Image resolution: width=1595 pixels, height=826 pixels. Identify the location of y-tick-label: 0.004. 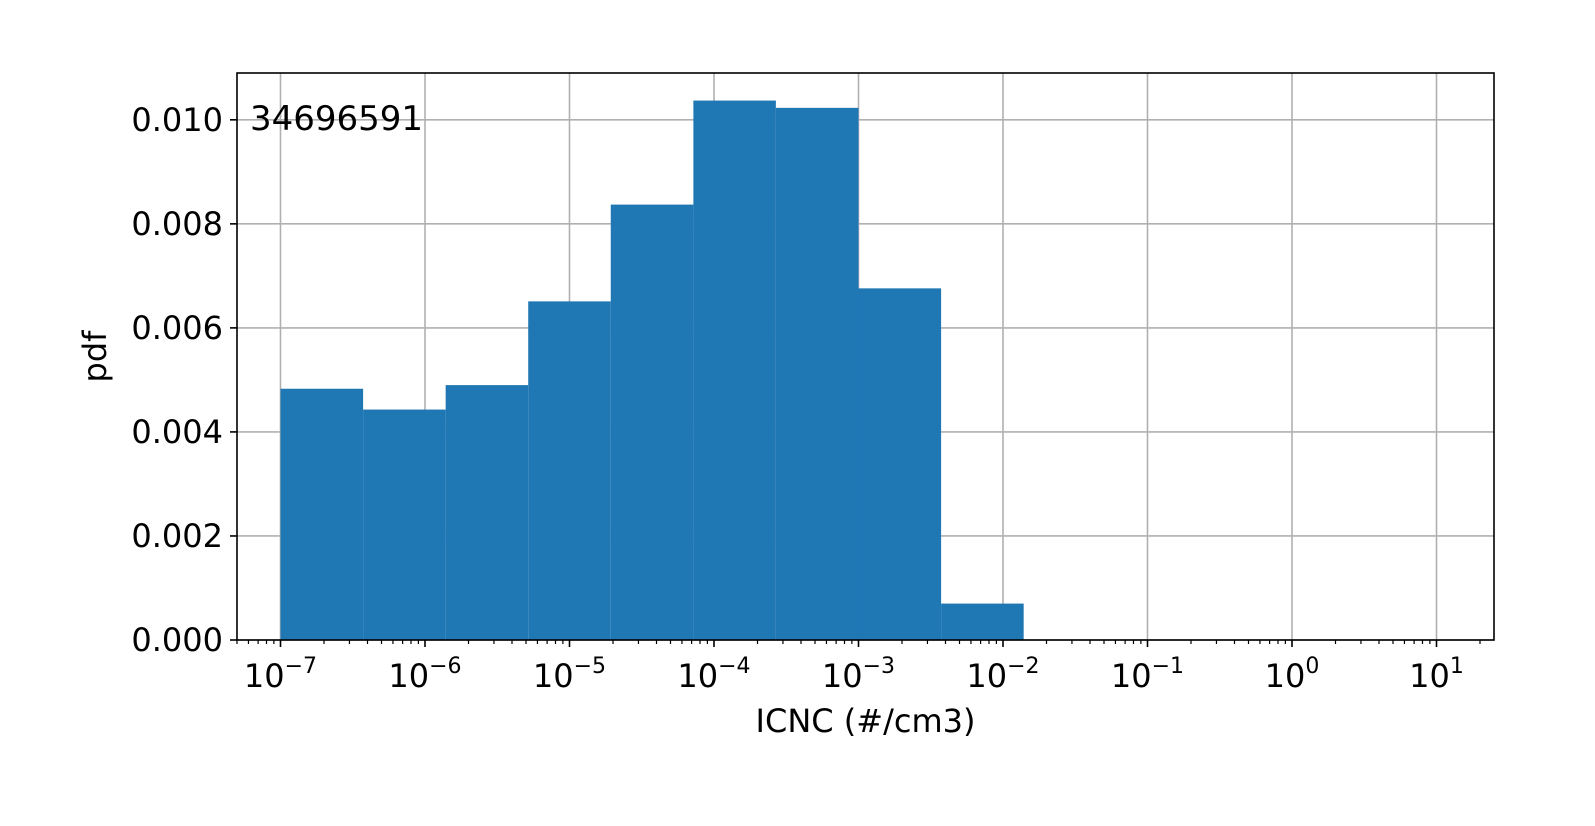
(177, 432).